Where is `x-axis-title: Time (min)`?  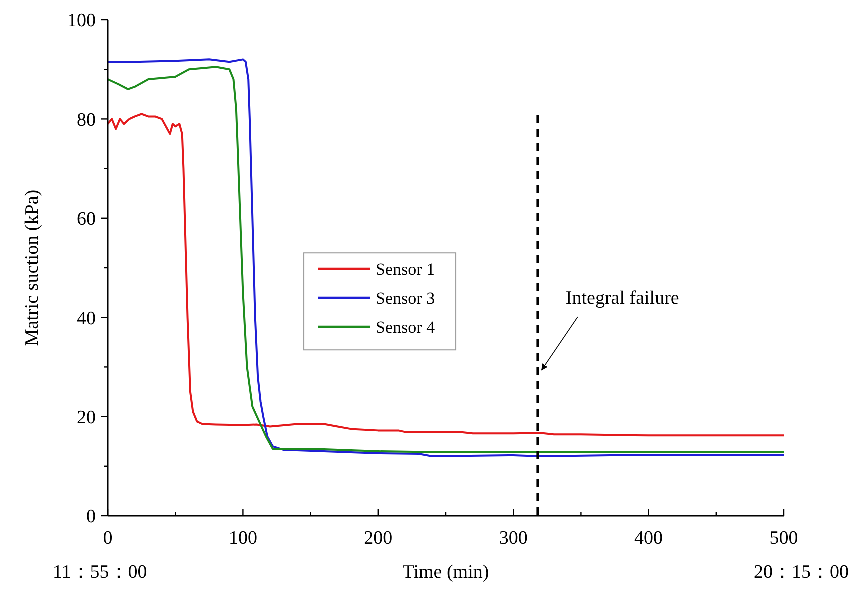 x-axis-title: Time (min) is located at coordinates (446, 572).